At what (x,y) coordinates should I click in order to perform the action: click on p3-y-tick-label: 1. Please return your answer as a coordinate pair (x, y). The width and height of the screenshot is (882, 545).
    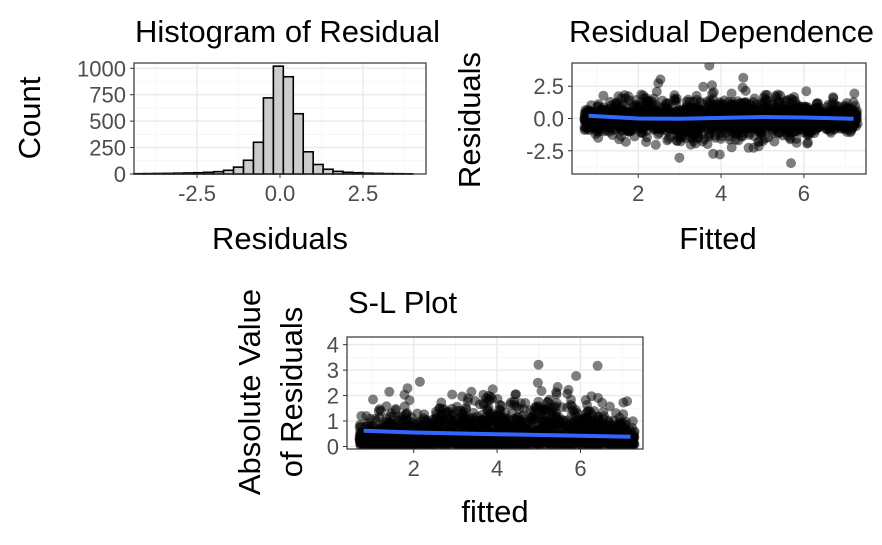
    Looking at the image, I should click on (333, 421).